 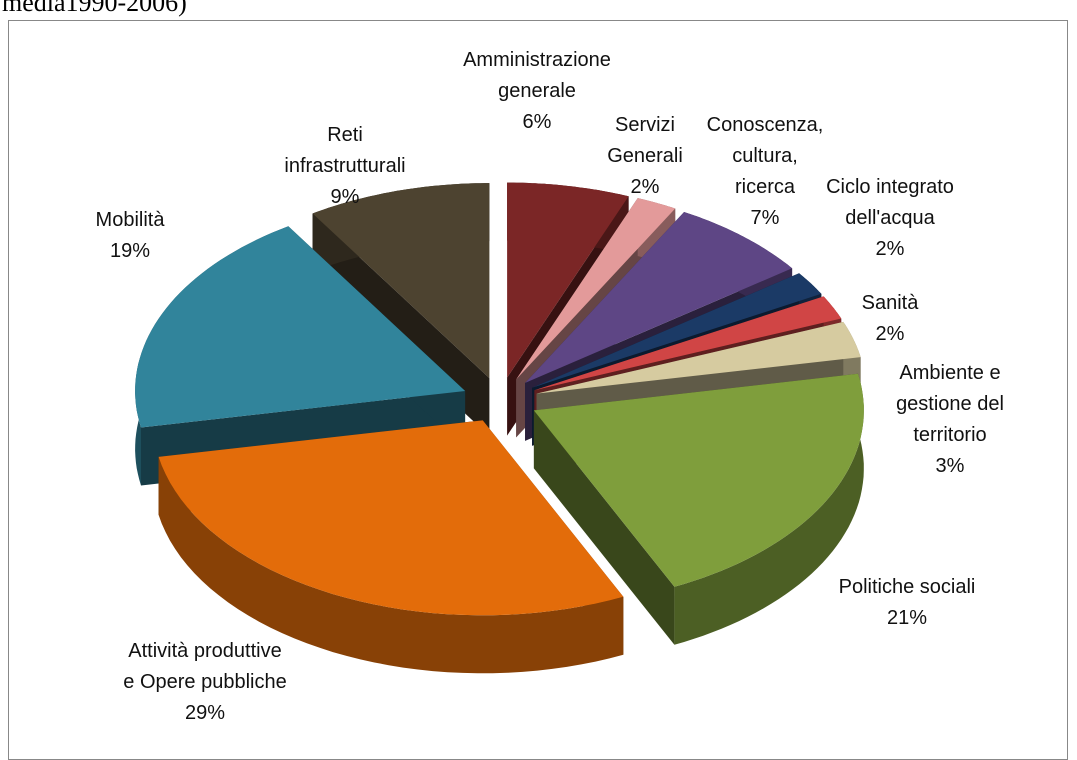 What do you see at coordinates (130, 236) in the screenshot?
I see `slice-label: Mobilità 19%` at bounding box center [130, 236].